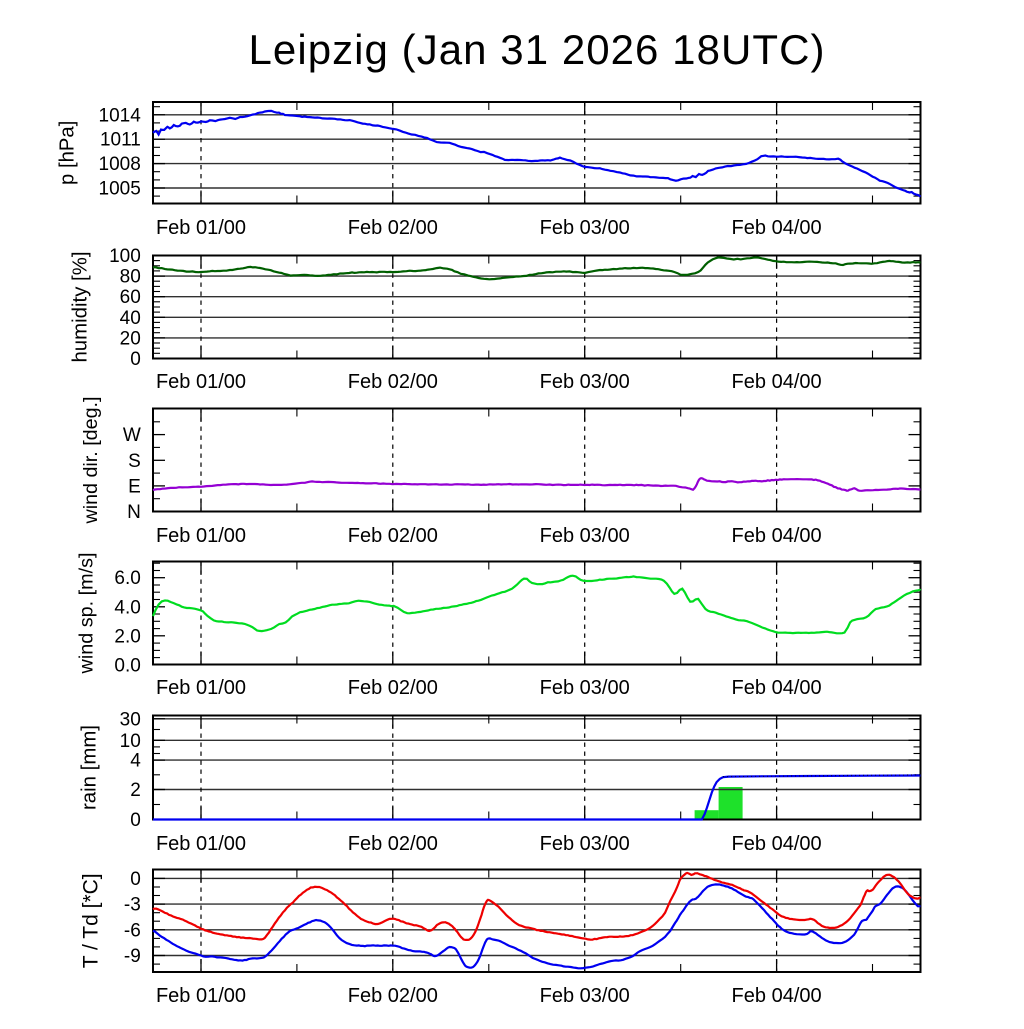  I want to click on svg-text: 30, so click(130, 719).